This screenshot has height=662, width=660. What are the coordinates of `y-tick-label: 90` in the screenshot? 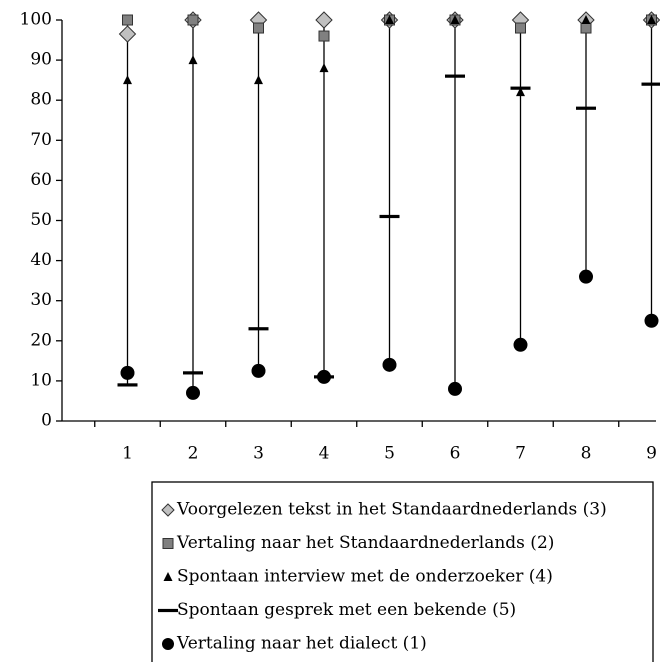 It's located at (41, 60).